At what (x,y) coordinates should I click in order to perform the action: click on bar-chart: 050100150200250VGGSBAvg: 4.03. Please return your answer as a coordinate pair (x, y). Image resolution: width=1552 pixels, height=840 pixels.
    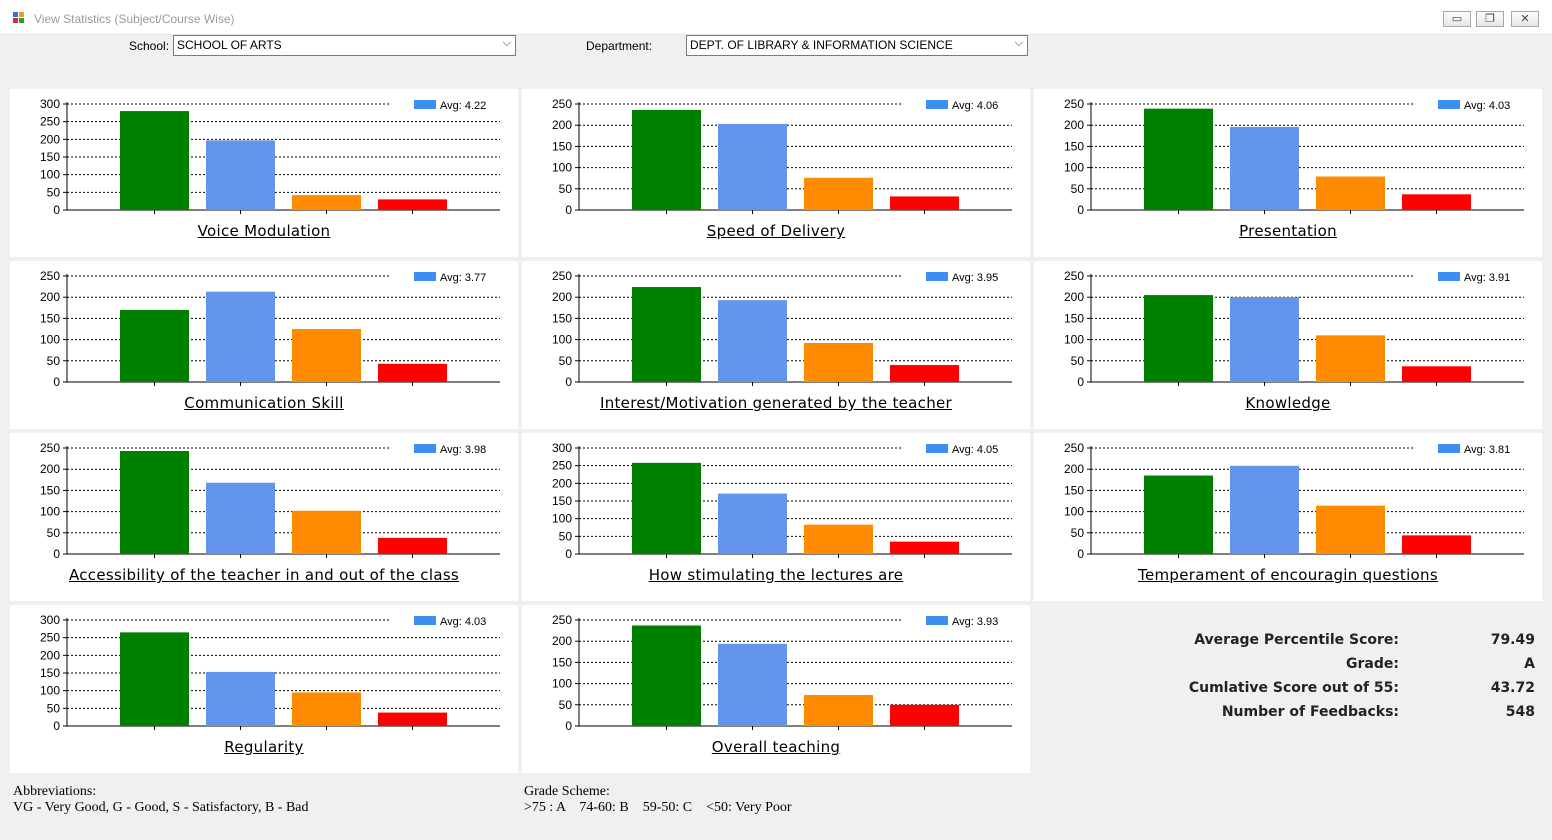
    Looking at the image, I should click on (1294, 157).